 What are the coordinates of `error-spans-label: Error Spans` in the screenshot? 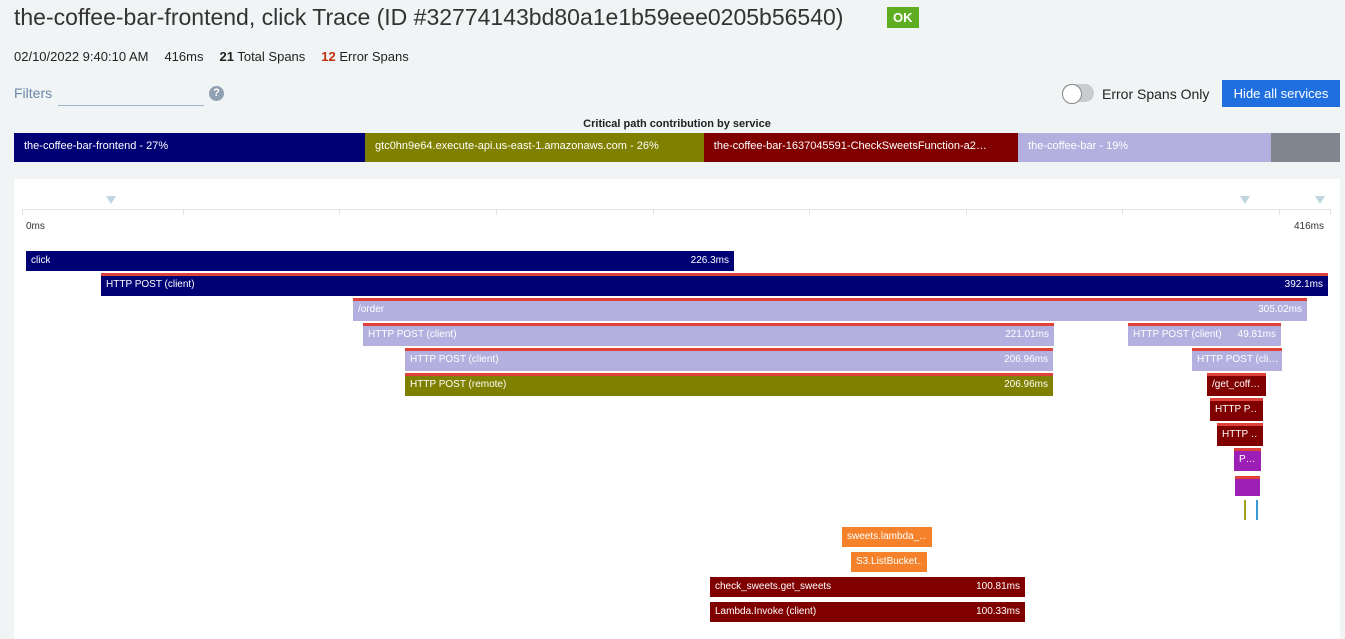 It's located at (374, 56).